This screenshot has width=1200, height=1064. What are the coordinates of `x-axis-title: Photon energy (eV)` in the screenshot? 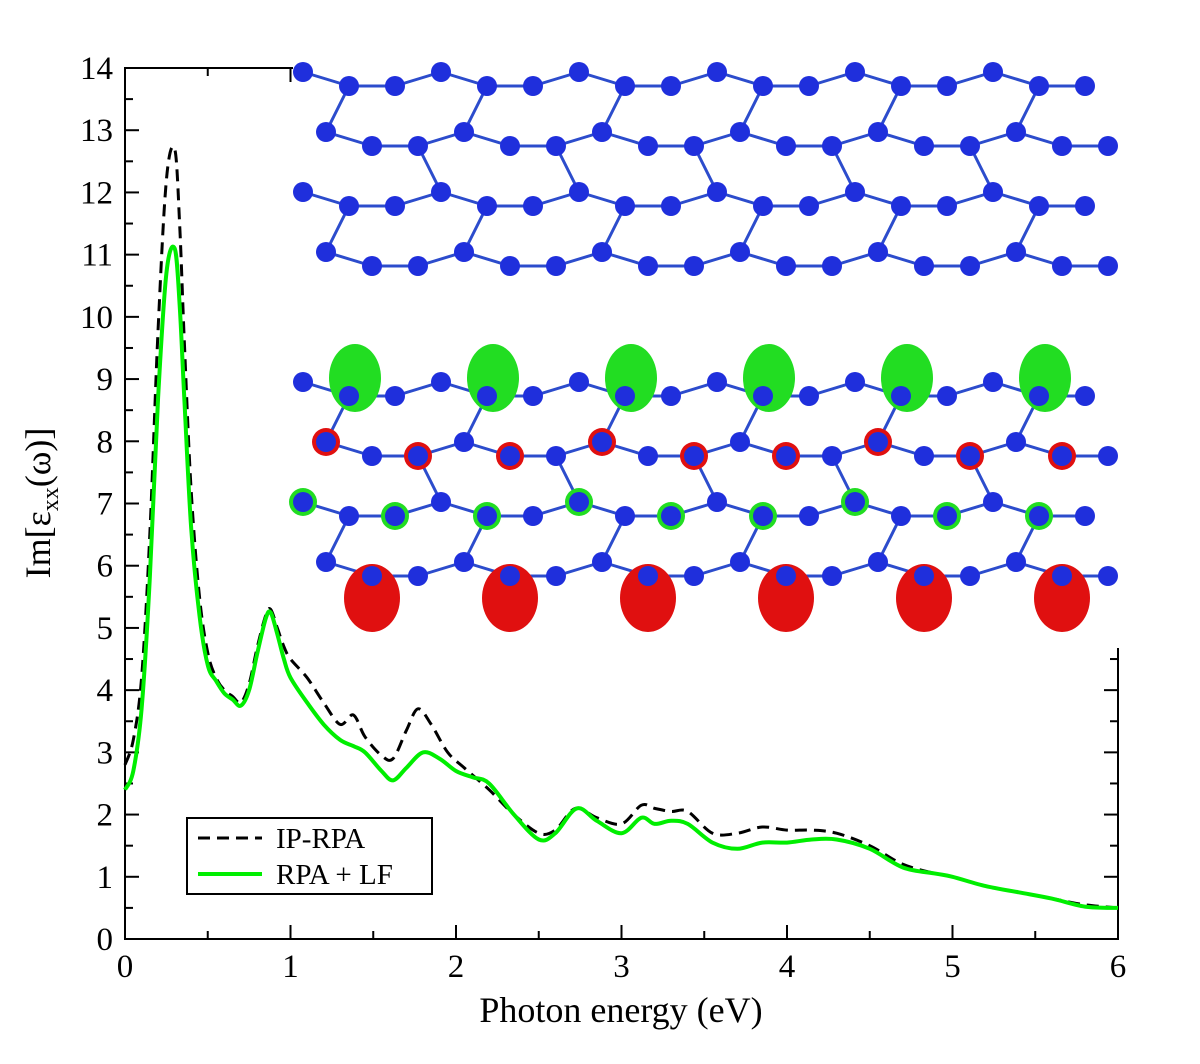 It's located at (620, 1010).